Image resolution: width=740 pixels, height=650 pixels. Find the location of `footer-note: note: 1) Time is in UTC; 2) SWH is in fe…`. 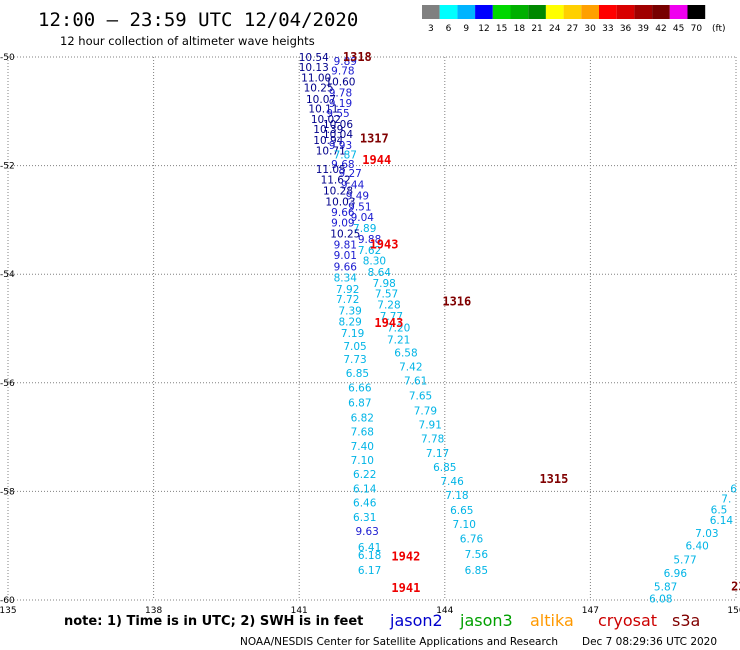

footer-note: note: 1) Time is in UTC; 2) SWH is in fe… is located at coordinates (213, 621).